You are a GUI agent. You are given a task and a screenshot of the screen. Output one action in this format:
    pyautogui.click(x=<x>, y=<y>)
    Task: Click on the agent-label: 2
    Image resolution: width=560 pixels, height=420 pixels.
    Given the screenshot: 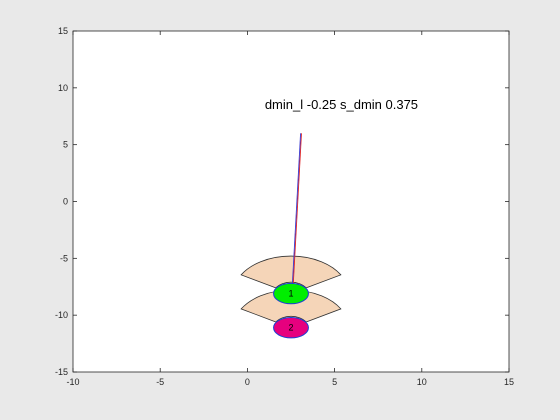 What is the action you would take?
    pyautogui.click(x=290, y=328)
    